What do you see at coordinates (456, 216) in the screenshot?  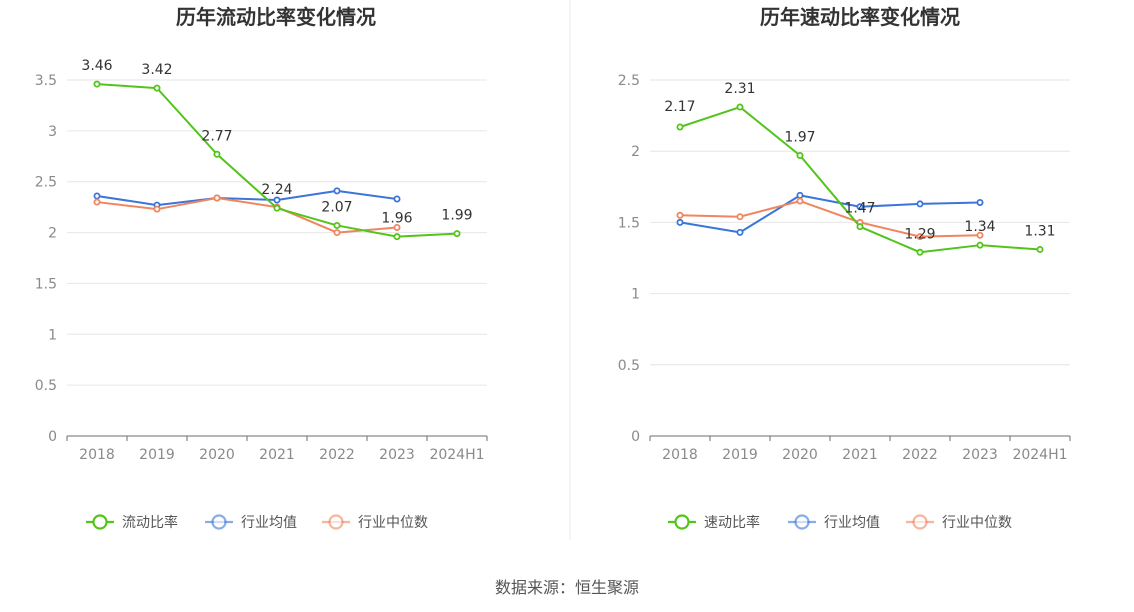 I see `data-label: 1.99` at bounding box center [456, 216].